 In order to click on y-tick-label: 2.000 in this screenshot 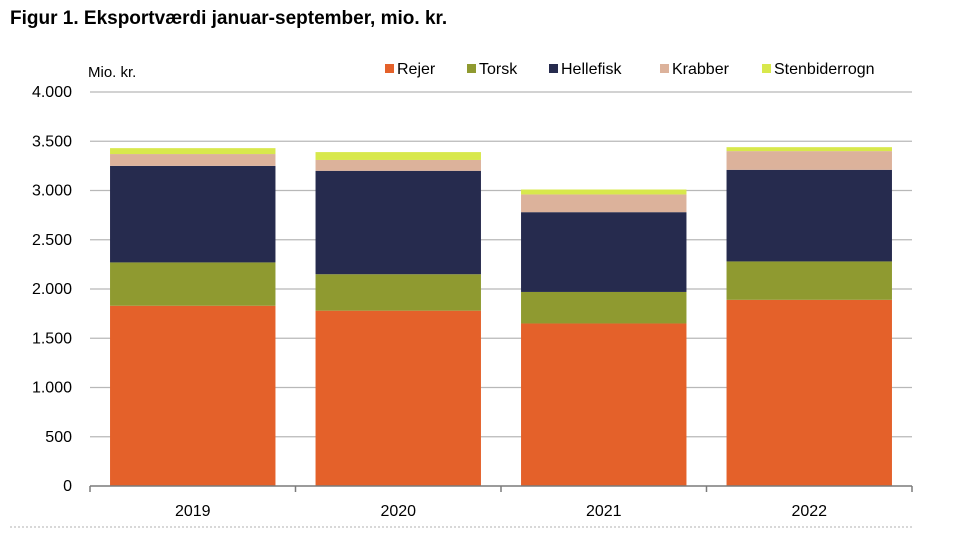, I will do `click(52, 289)`.